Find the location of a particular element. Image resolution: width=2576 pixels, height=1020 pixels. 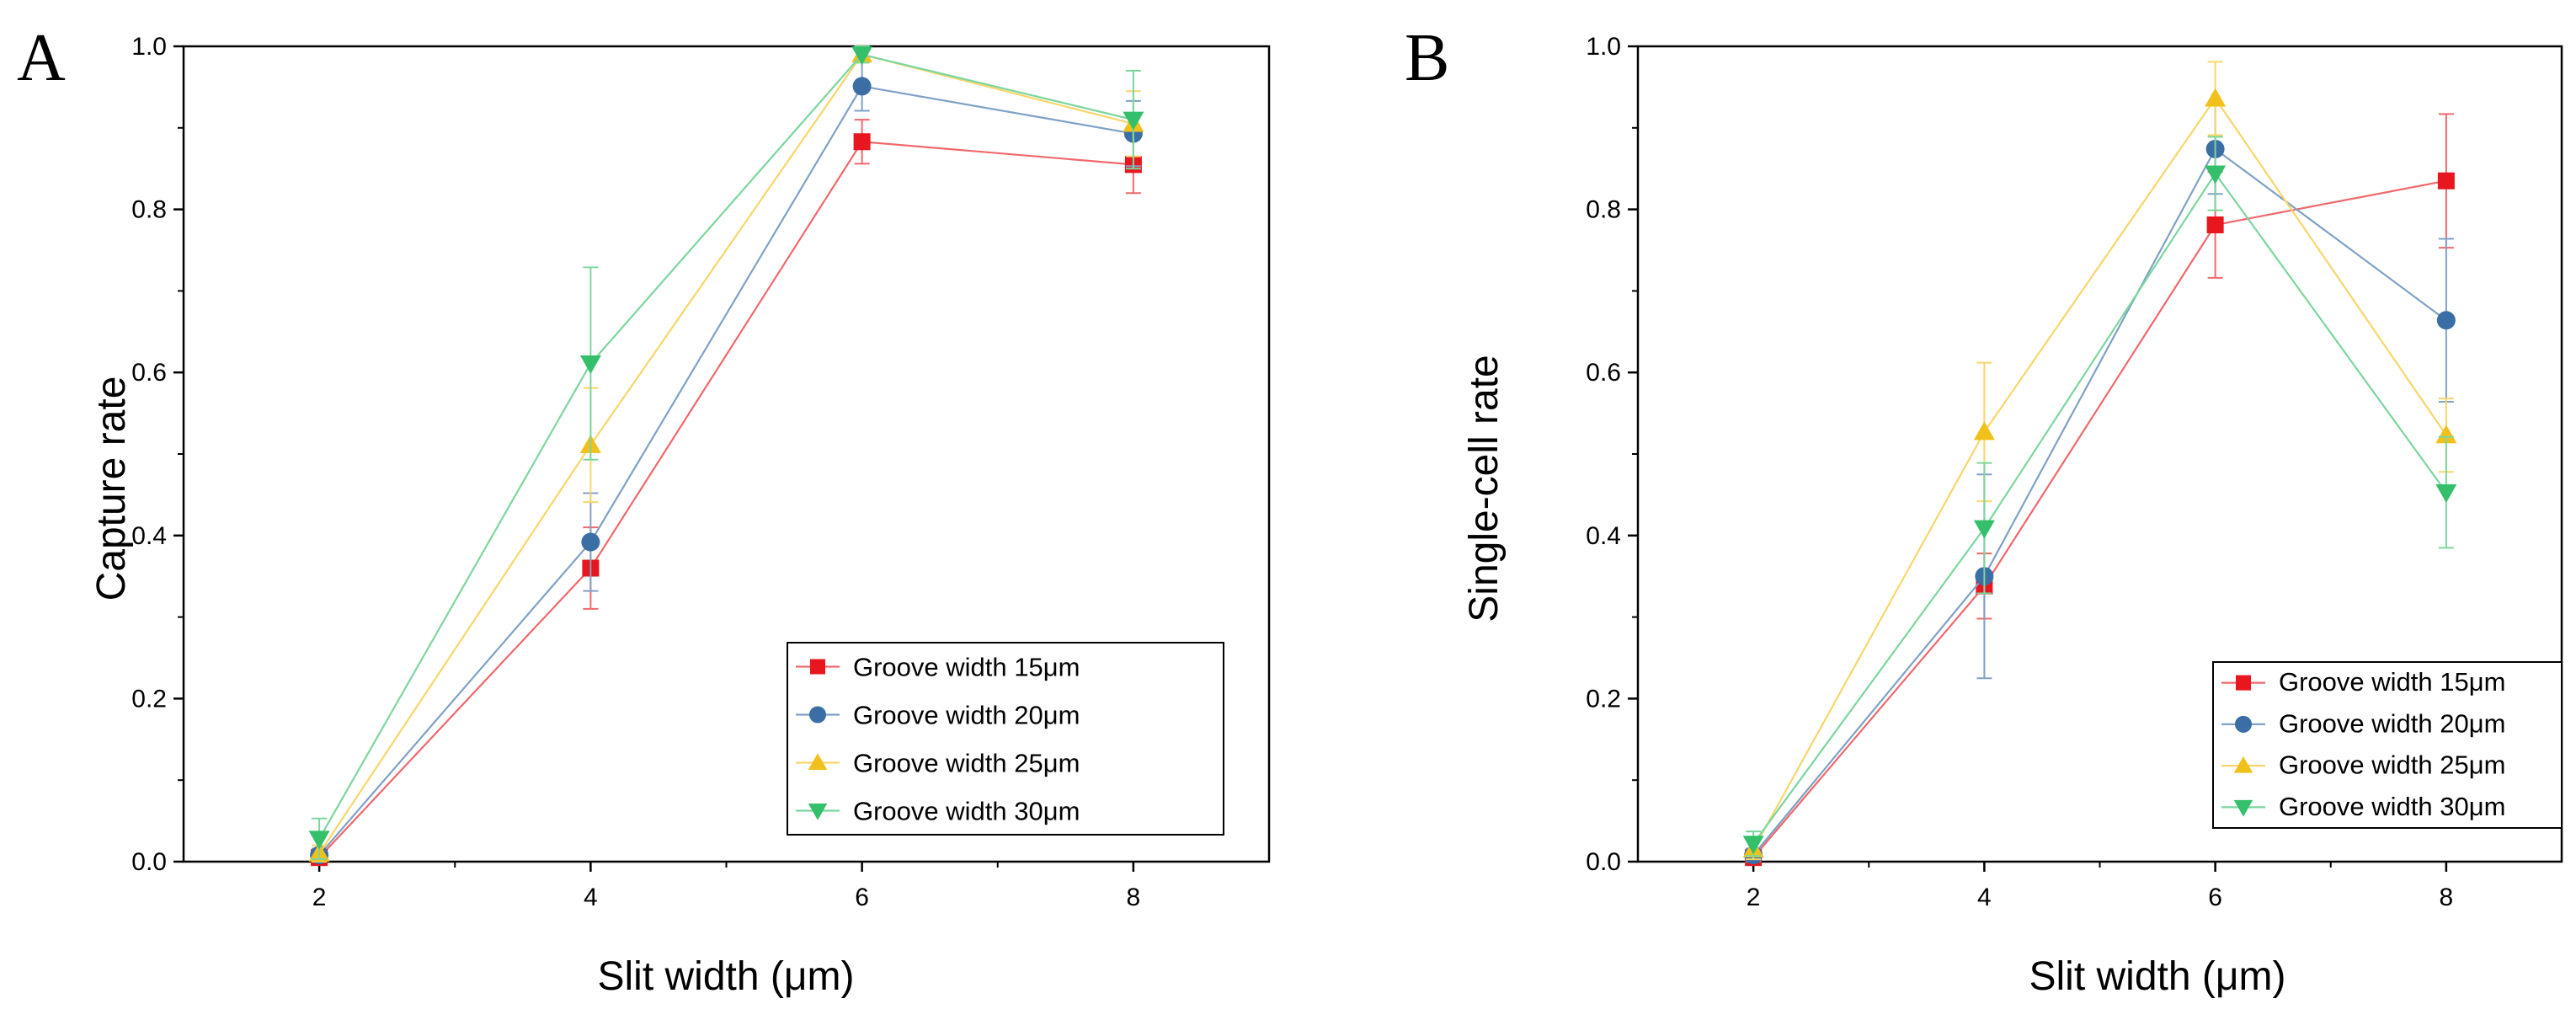

y-axis-title: Capture rate is located at coordinates (111, 488).